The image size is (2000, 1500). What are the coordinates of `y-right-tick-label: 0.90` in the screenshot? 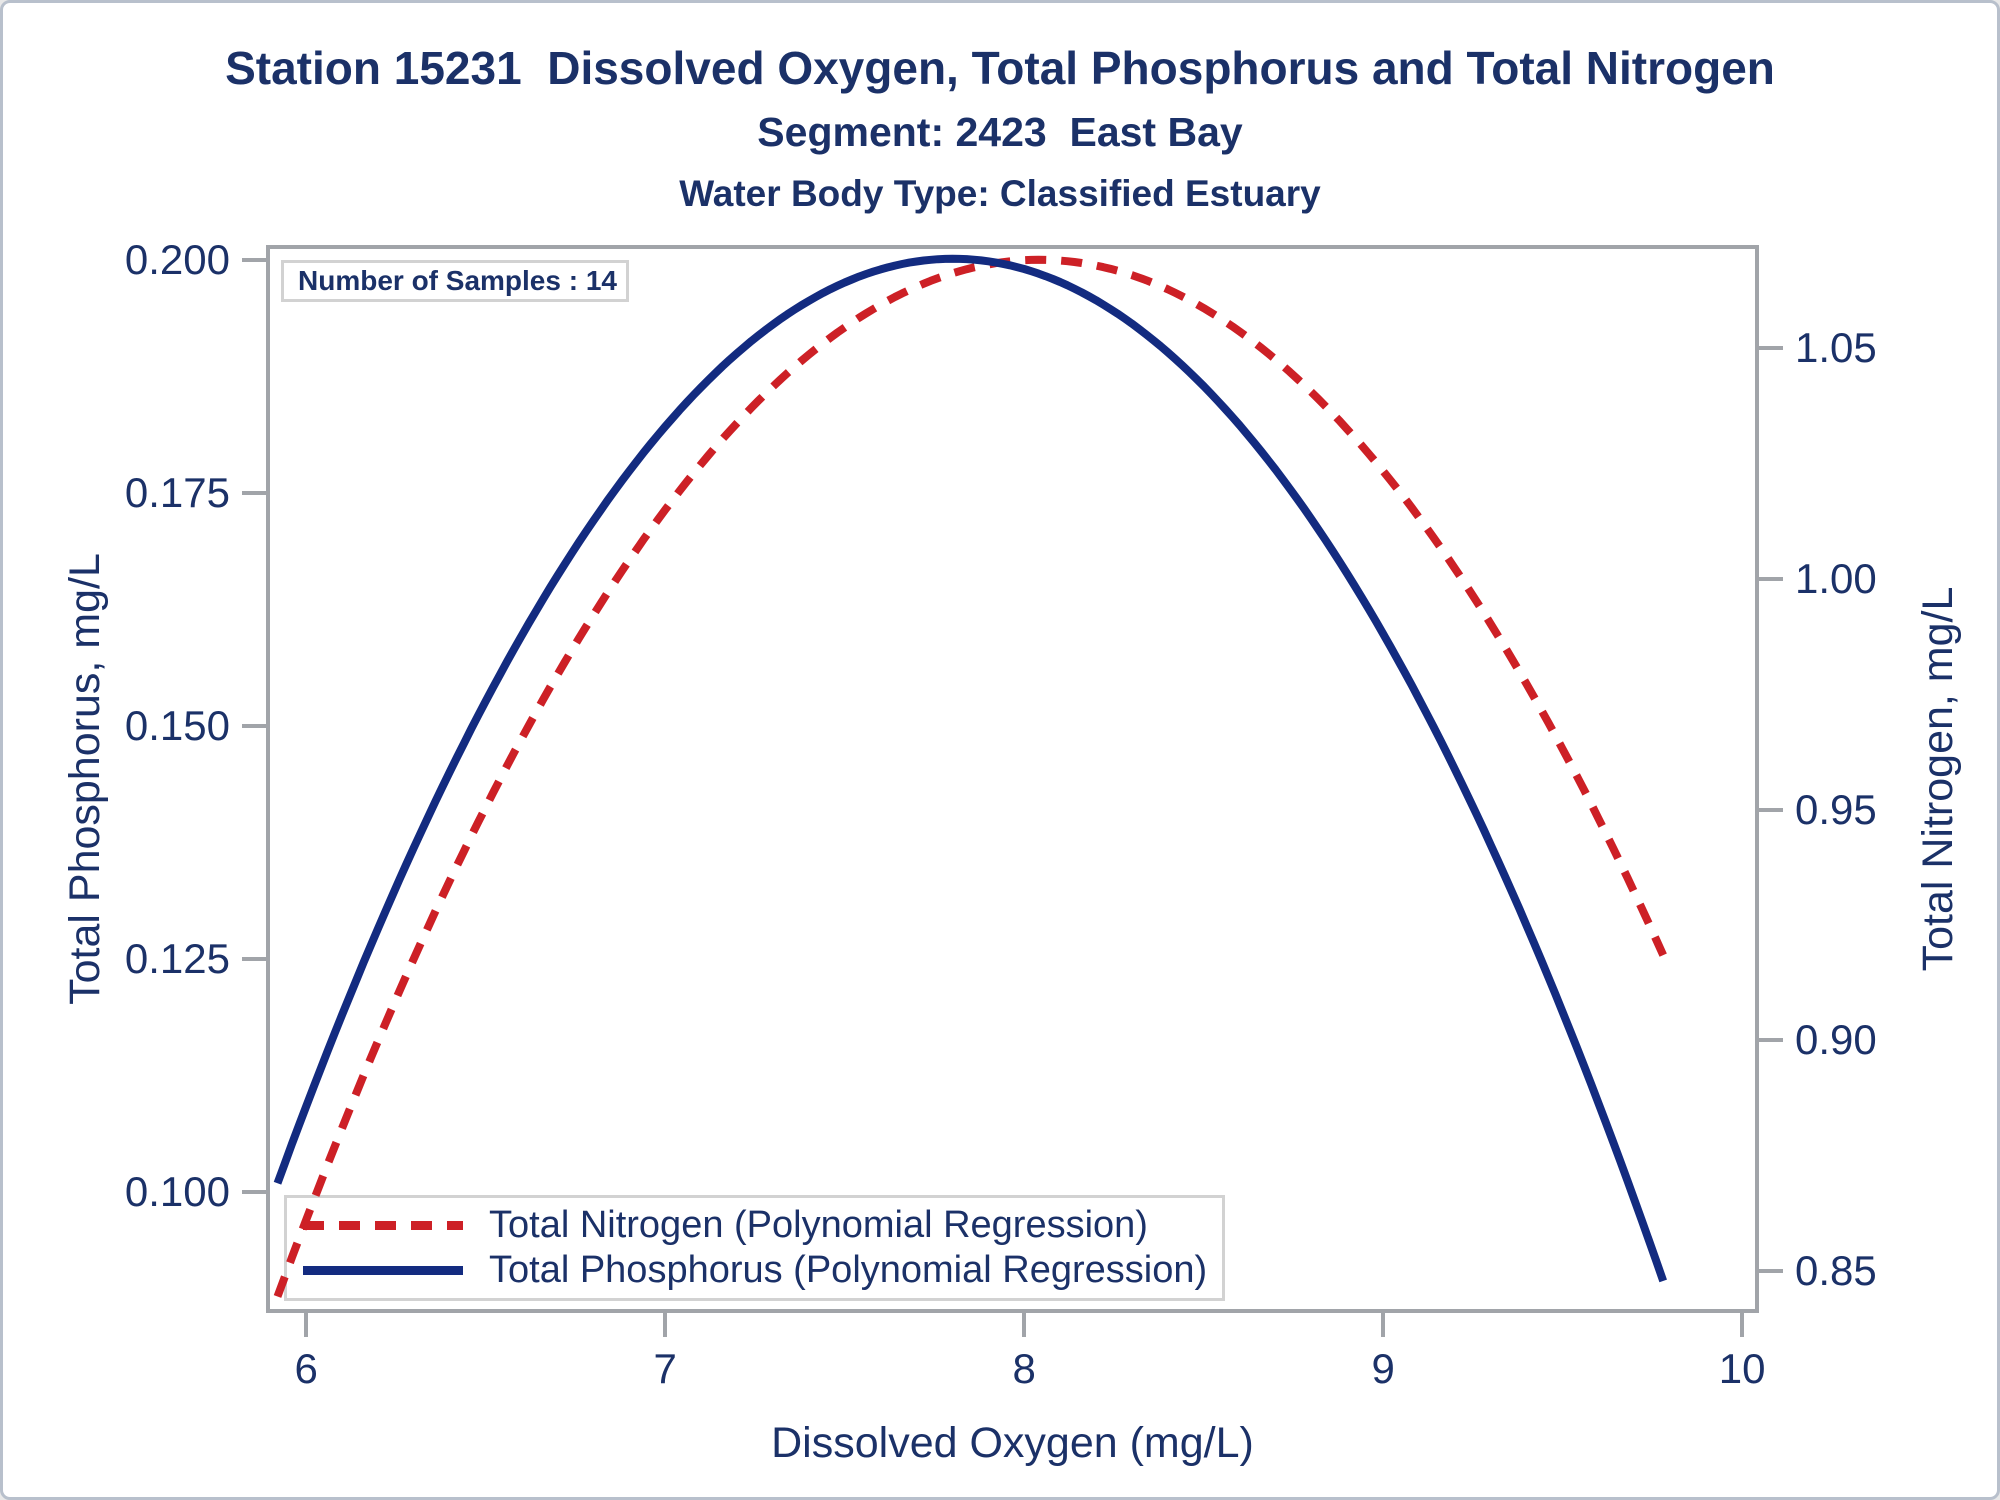 It's located at (1836, 1040).